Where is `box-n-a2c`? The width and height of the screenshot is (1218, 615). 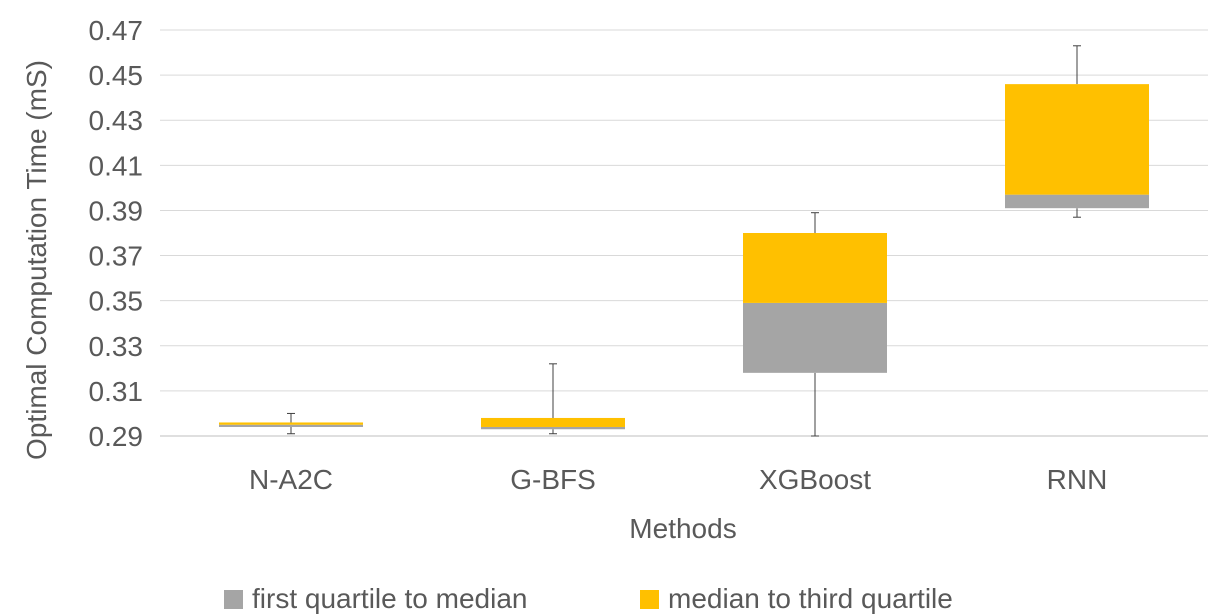 box-n-a2c is located at coordinates (291, 423).